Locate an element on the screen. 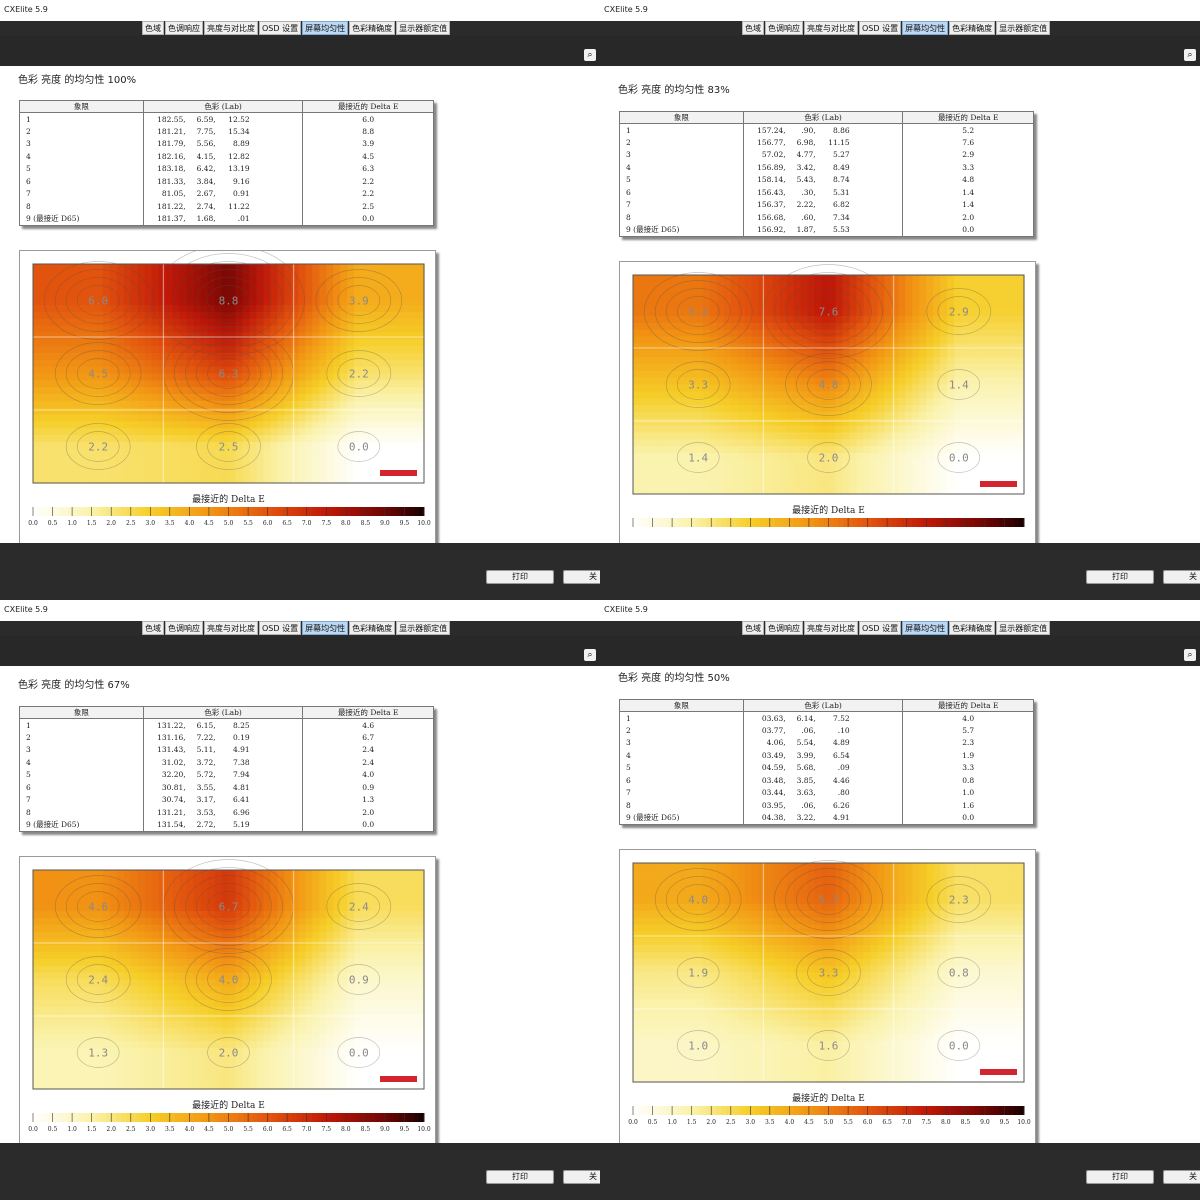 The width and height of the screenshot is (1200, 1200). quadrant-cell: 9 (最接近 D65) is located at coordinates (81, 825).